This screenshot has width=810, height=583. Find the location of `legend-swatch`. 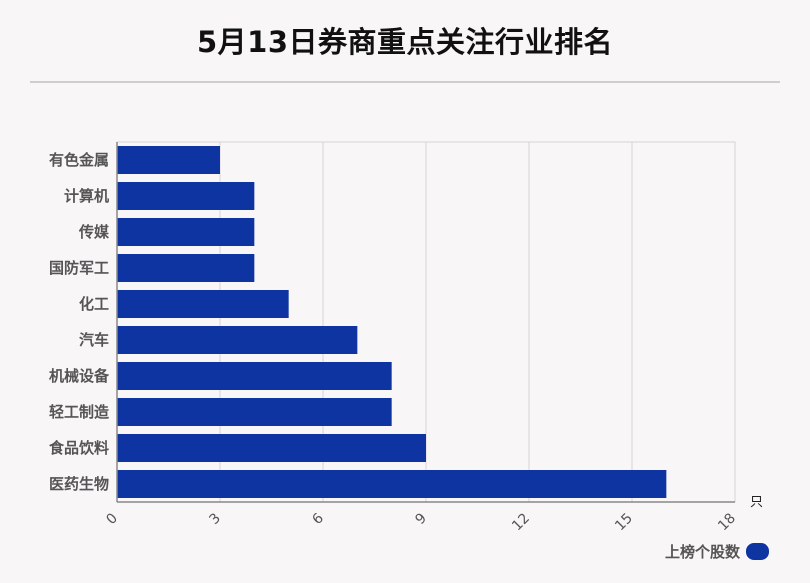

legend-swatch is located at coordinates (757, 551).